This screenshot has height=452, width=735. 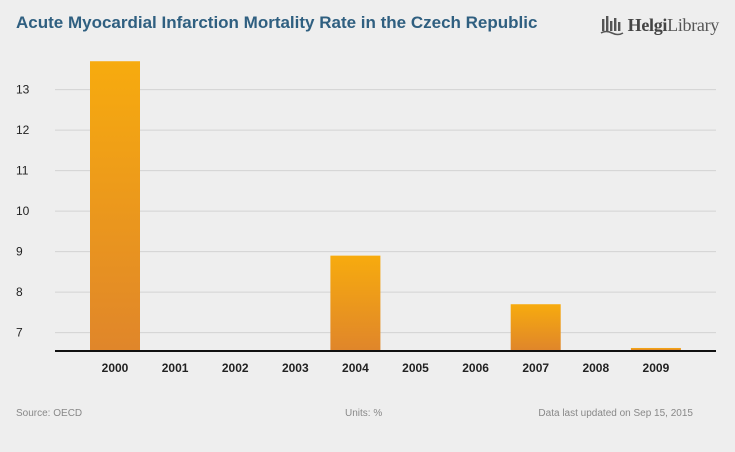 What do you see at coordinates (355, 368) in the screenshot?
I see `x-tick-label: 2004` at bounding box center [355, 368].